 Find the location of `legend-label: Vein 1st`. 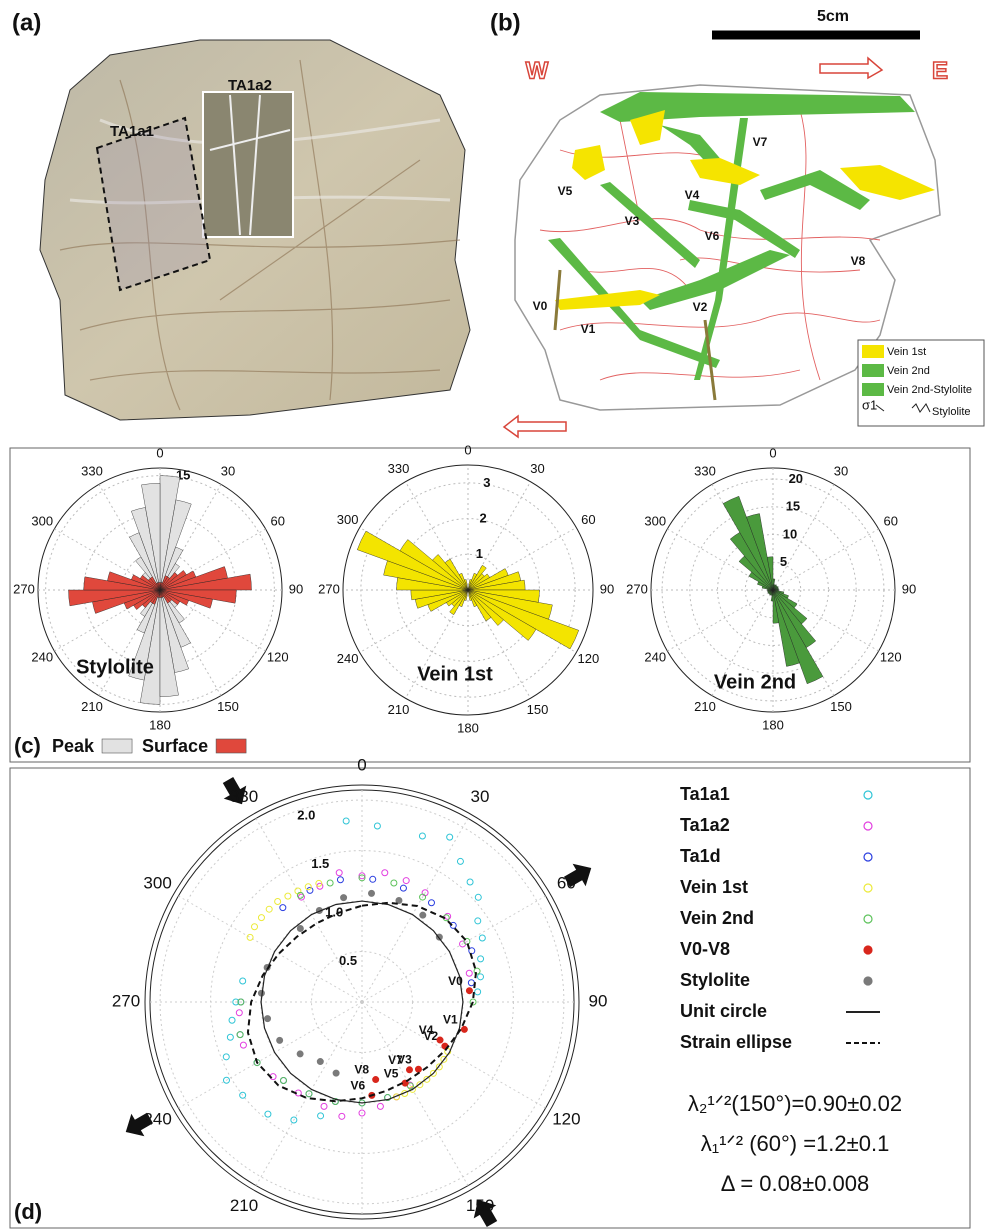

legend-label: Vein 1st is located at coordinates (714, 887).